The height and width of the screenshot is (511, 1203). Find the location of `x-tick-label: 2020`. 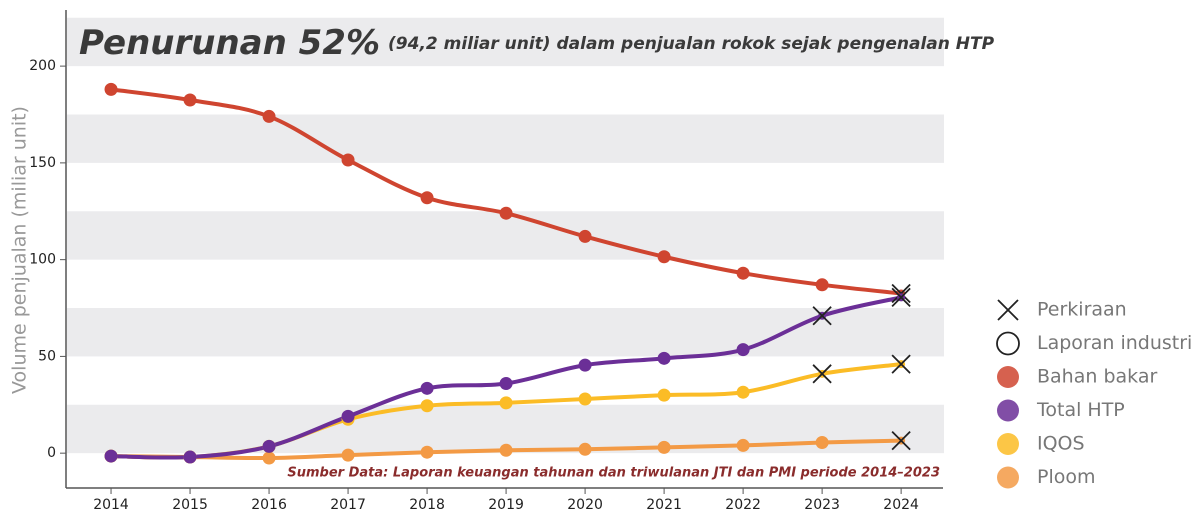

x-tick-label: 2020 is located at coordinates (585, 504).